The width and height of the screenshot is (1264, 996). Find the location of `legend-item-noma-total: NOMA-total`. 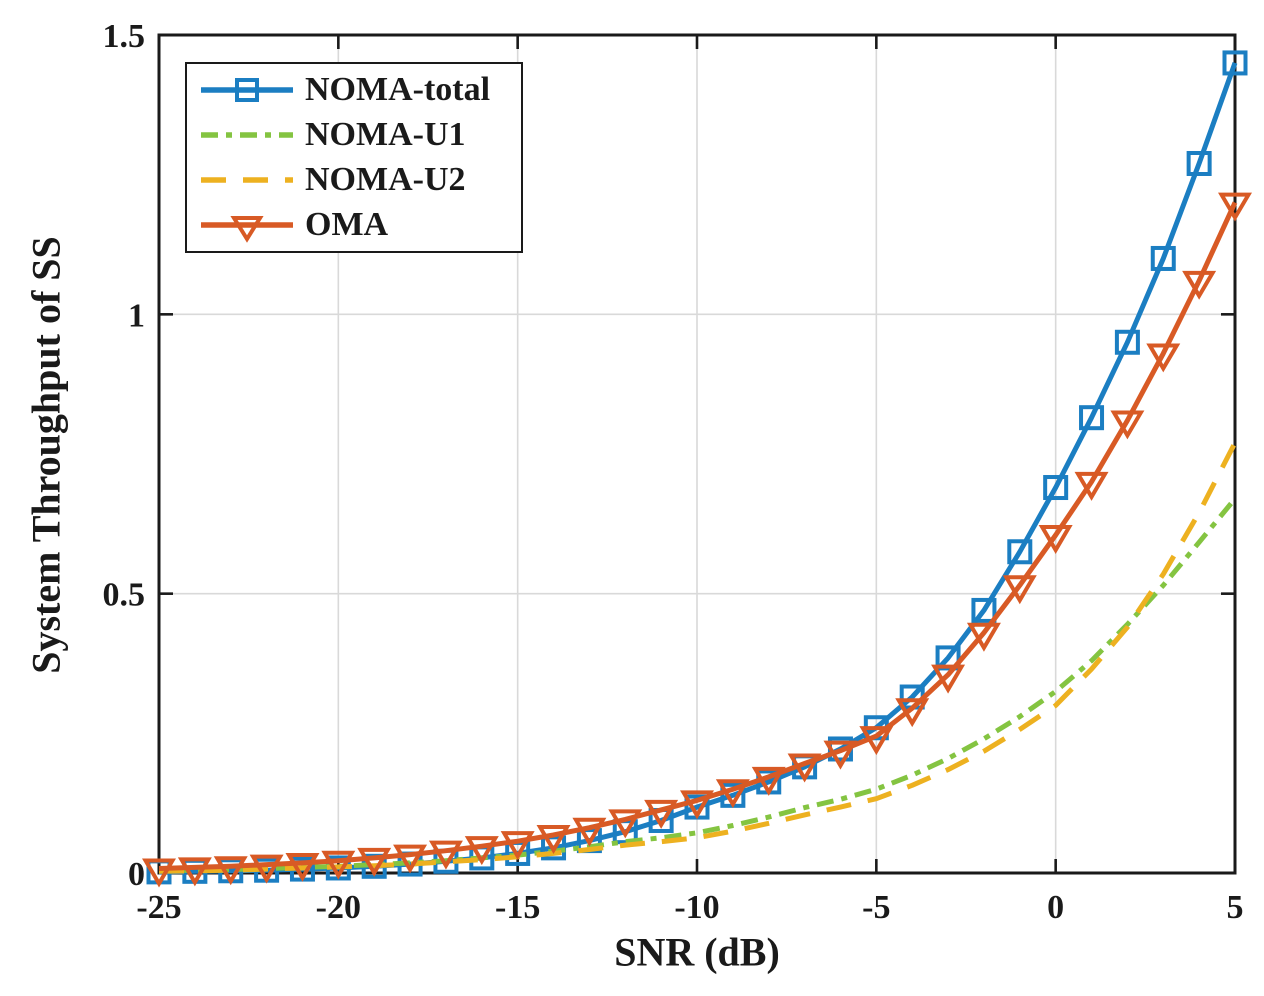

legend-item-noma-total: NOMA-total is located at coordinates (360, 90).